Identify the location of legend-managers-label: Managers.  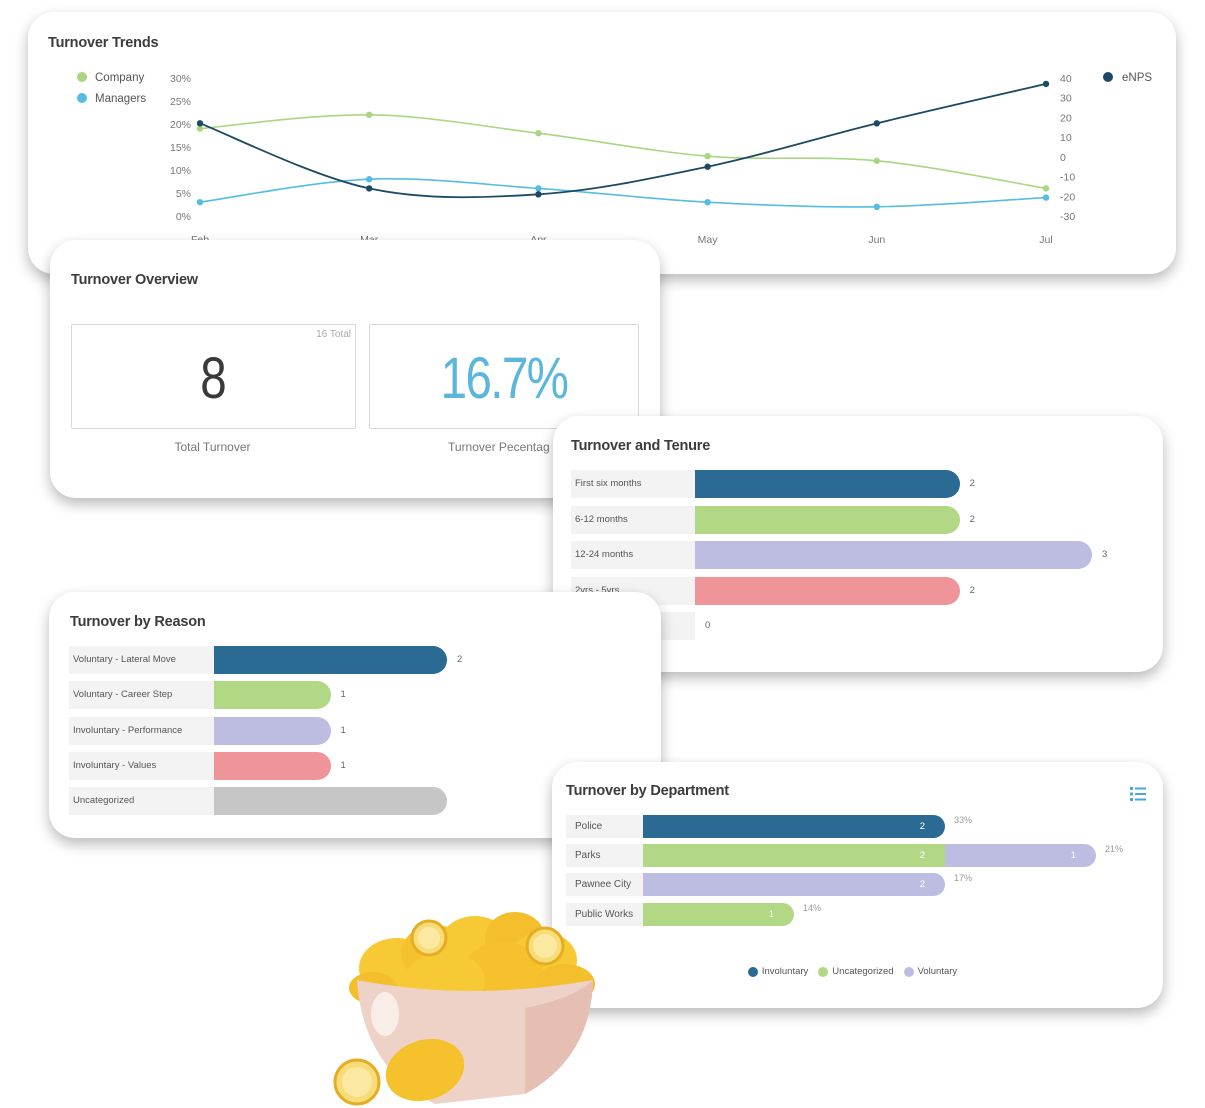
(120, 99).